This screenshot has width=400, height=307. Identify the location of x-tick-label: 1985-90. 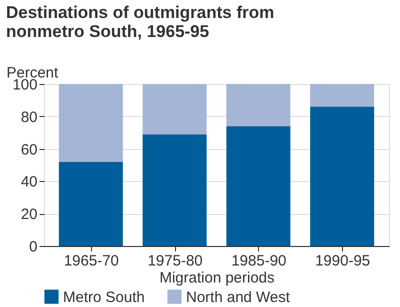
(258, 261).